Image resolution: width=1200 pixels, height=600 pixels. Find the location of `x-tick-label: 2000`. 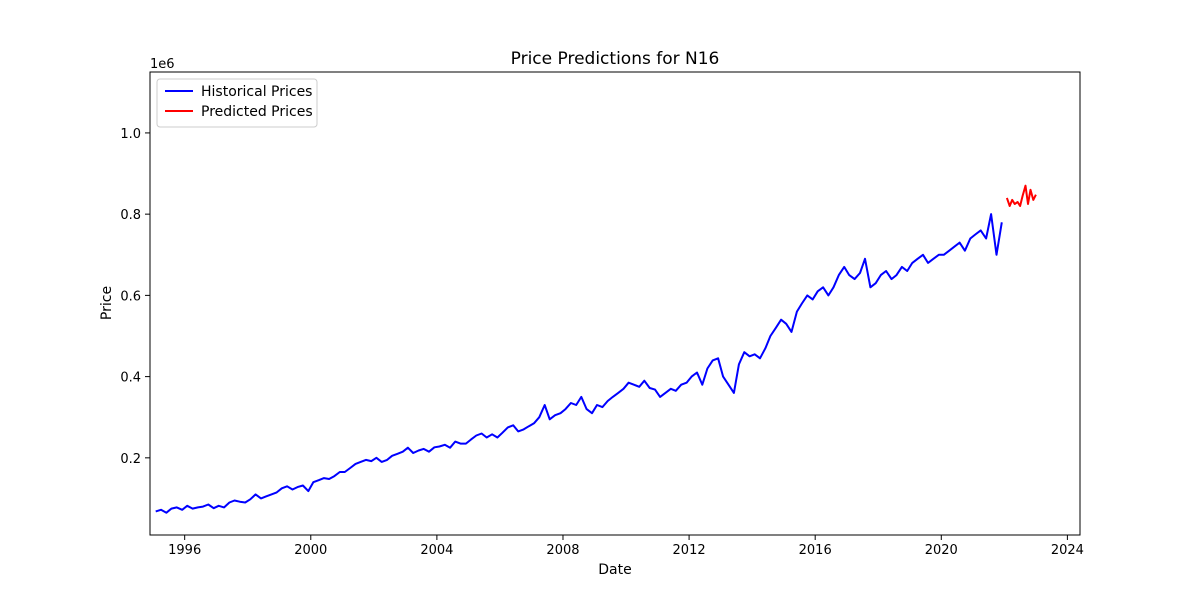

x-tick-label: 2000 is located at coordinates (310, 550).